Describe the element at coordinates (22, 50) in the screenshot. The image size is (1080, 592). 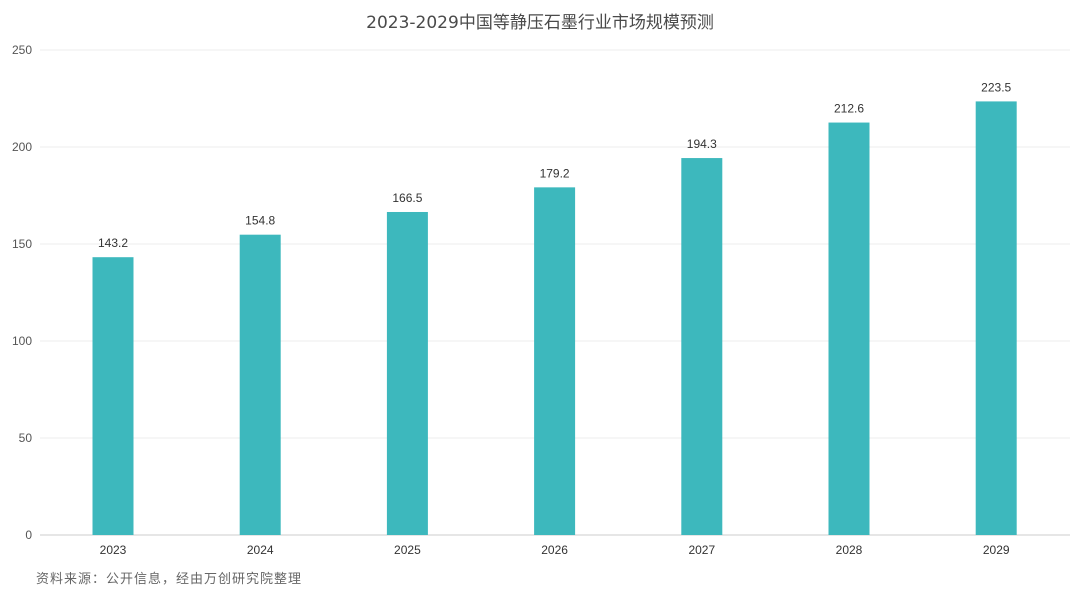
I see `y-tick-label: 250` at that location.